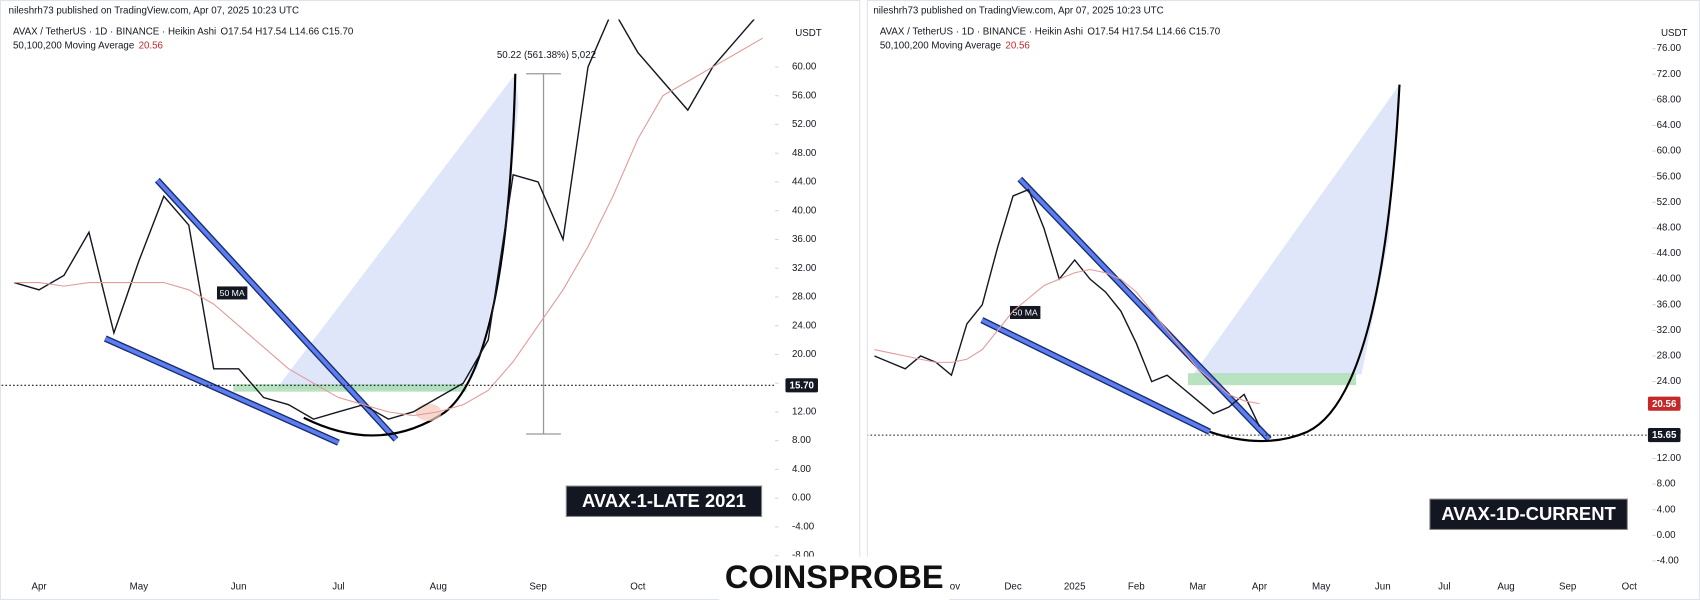 This screenshot has width=1700, height=600. What do you see at coordinates (1199, 587) in the screenshot?
I see `x-tick-label: Mar` at bounding box center [1199, 587].